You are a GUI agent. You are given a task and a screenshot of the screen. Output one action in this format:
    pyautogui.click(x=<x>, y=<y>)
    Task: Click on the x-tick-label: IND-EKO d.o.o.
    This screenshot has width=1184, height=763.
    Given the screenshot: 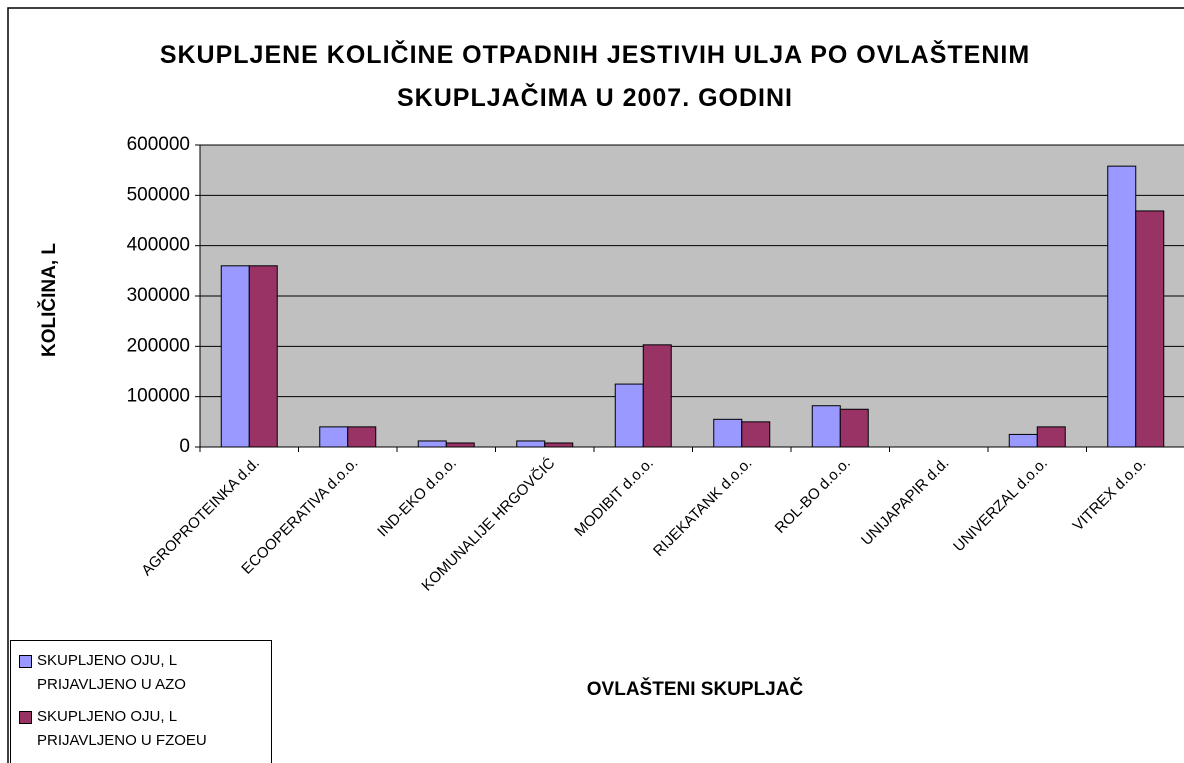 What is the action you would take?
    pyautogui.click(x=417, y=498)
    